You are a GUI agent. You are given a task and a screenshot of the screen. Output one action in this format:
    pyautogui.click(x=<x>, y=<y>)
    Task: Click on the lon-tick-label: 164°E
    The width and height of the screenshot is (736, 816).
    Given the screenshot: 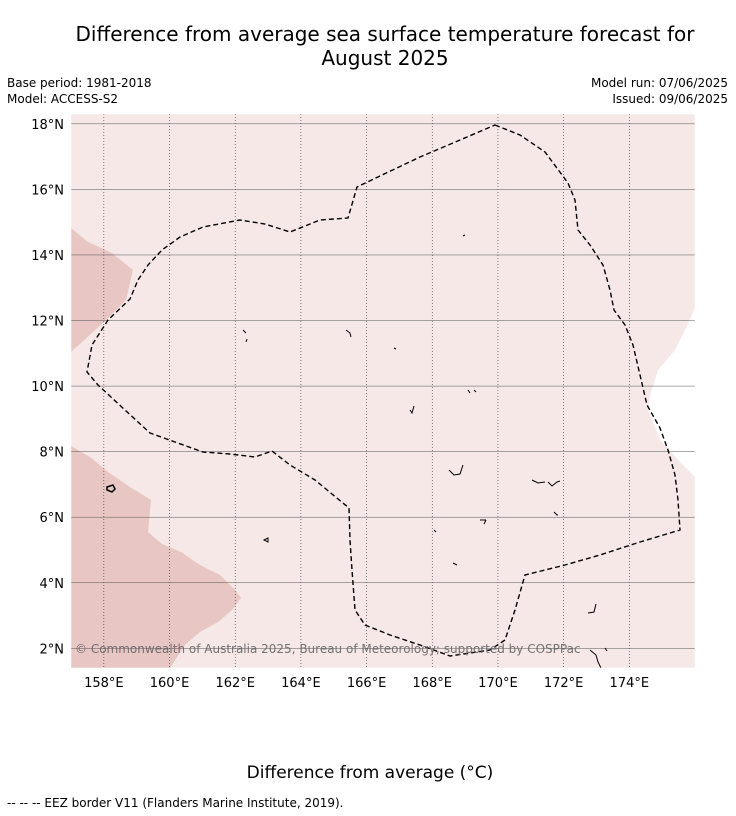 What is the action you would take?
    pyautogui.click(x=301, y=683)
    